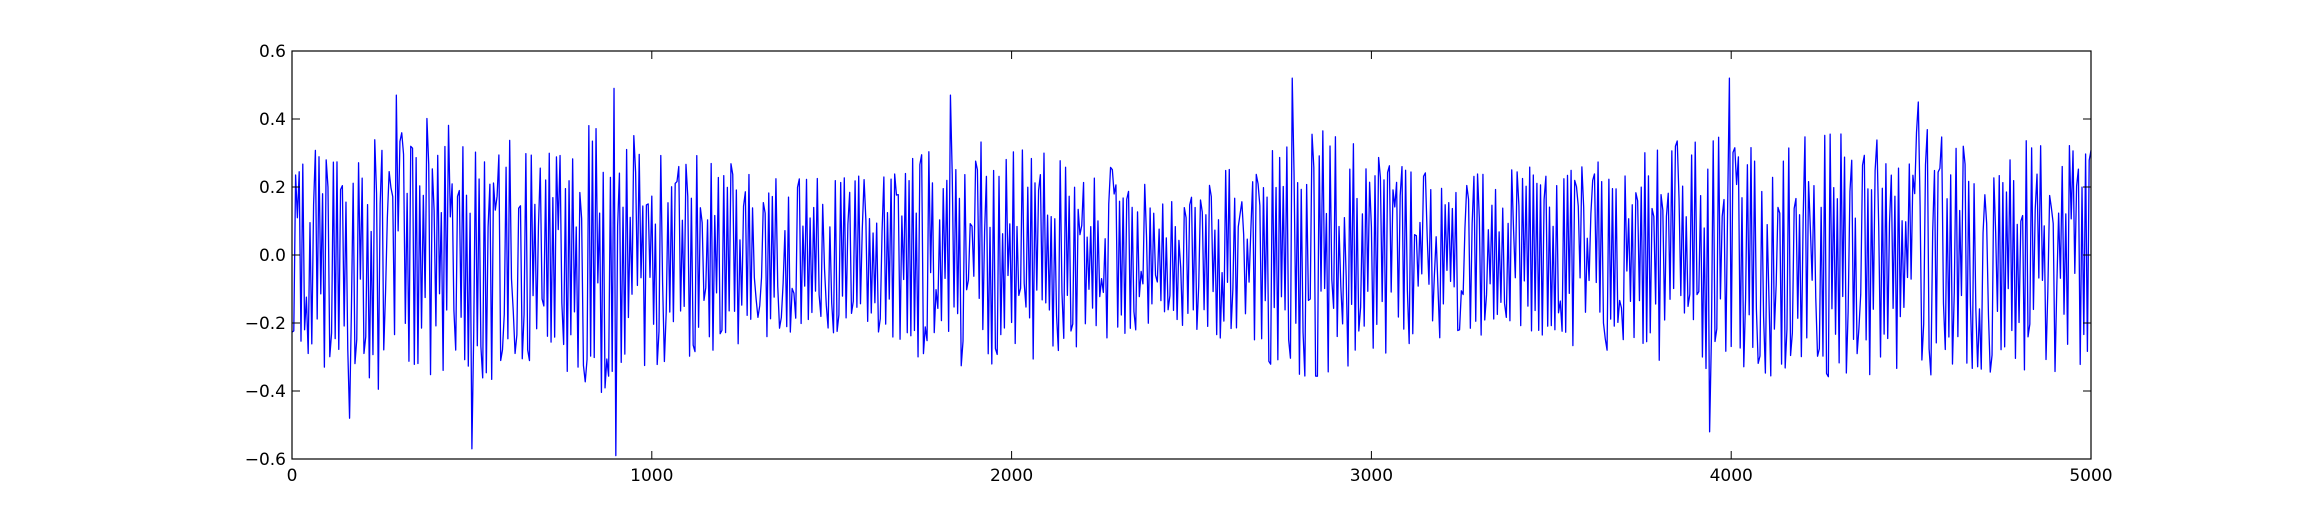  I want to click on y-tick-label: 0.0, so click(272, 256).